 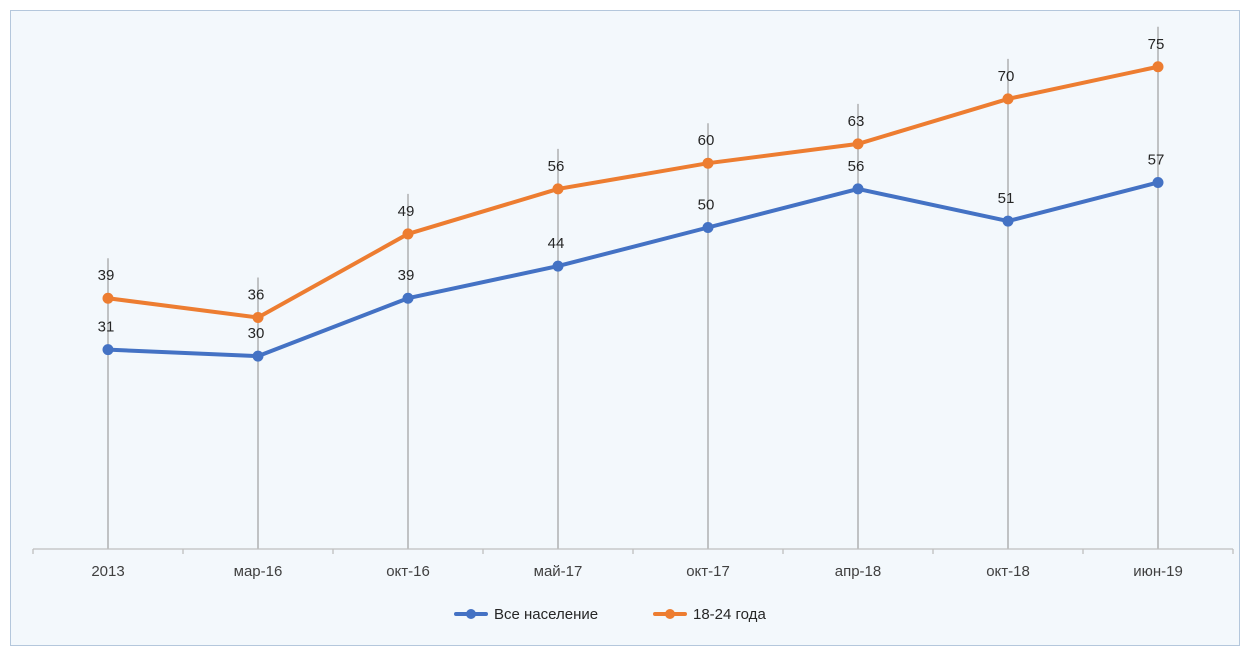 What do you see at coordinates (706, 140) in the screenshot?
I see `data-label: 60` at bounding box center [706, 140].